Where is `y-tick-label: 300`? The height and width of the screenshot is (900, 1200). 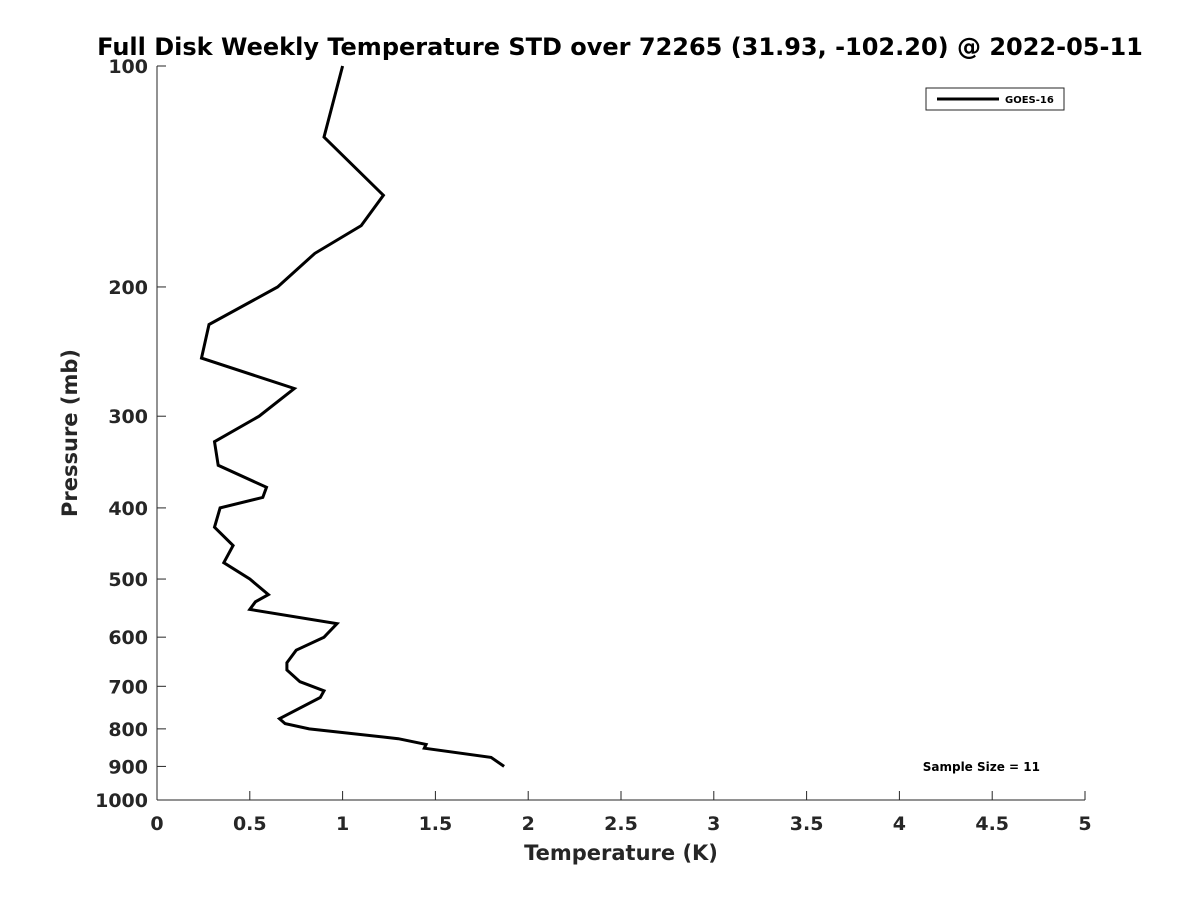 y-tick-label: 300 is located at coordinates (128, 417).